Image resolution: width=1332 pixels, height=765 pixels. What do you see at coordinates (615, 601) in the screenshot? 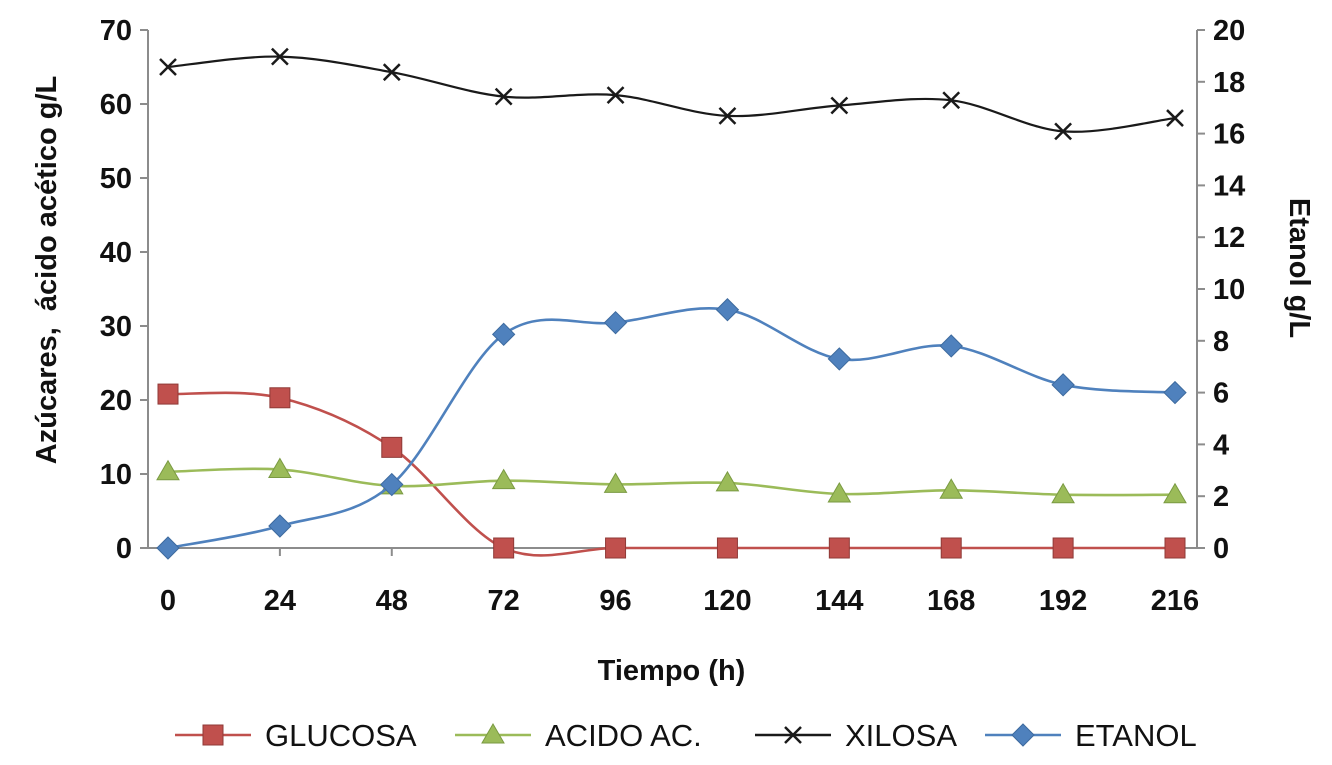
I see `x-tick-label: 96` at bounding box center [615, 601].